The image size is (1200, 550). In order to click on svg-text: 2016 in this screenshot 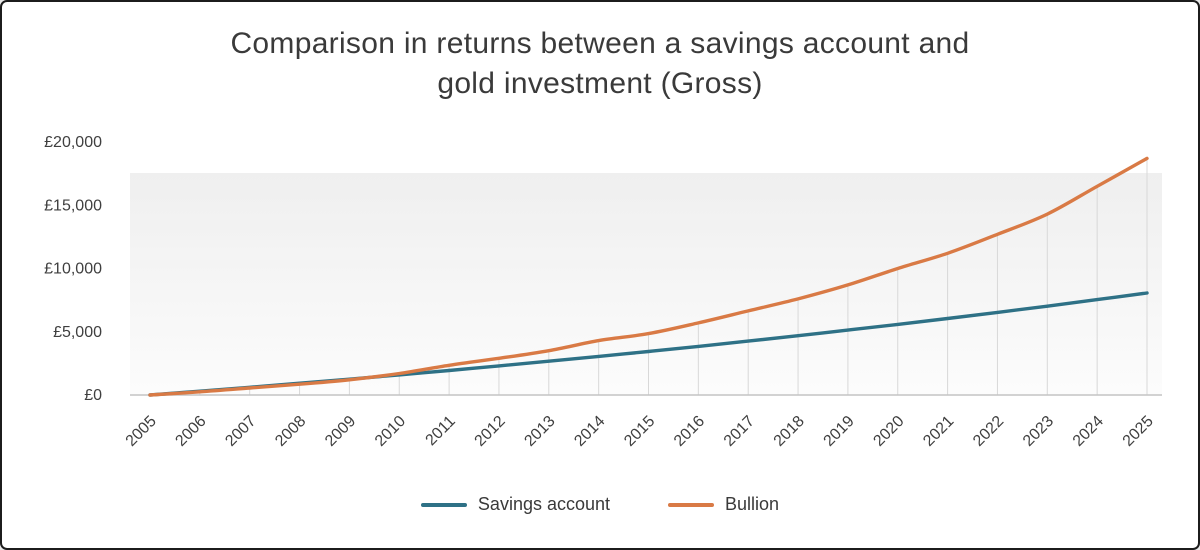, I will do `click(689, 431)`.